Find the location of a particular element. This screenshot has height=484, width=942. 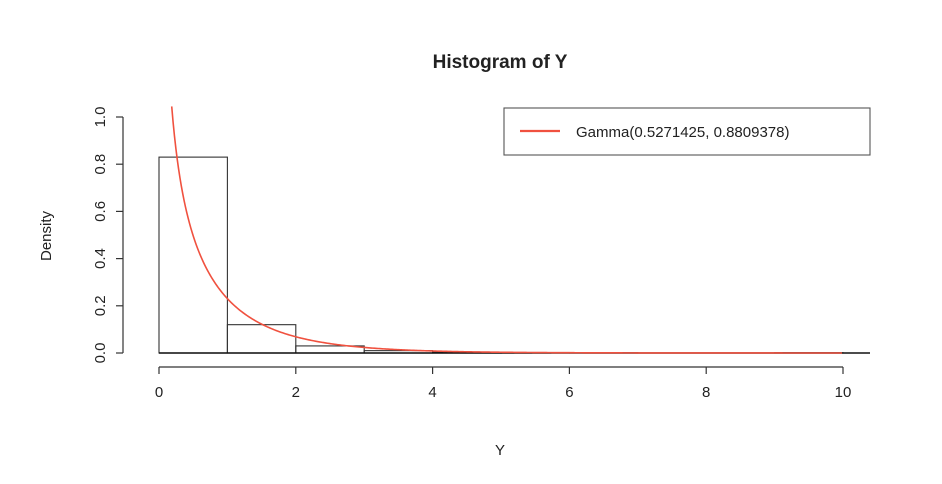

legend-entry-label: Gamma(0.5271425, 0.8809378) is located at coordinates (682, 132).